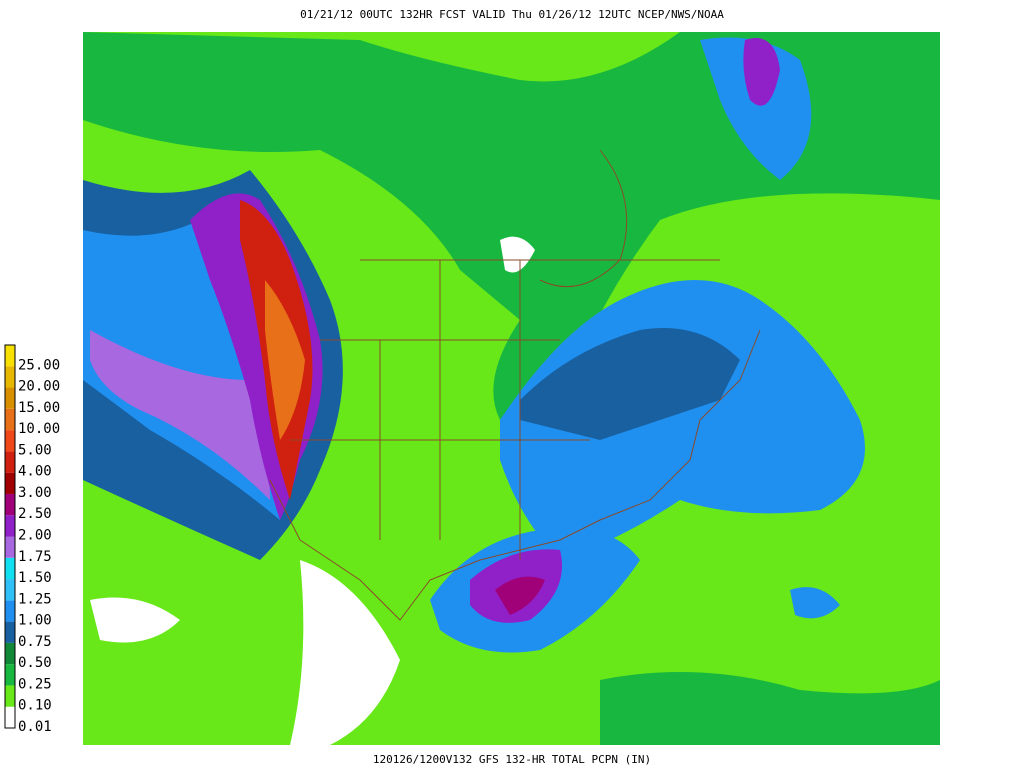  What do you see at coordinates (35, 514) in the screenshot?
I see `legend-label: 2.50` at bounding box center [35, 514].